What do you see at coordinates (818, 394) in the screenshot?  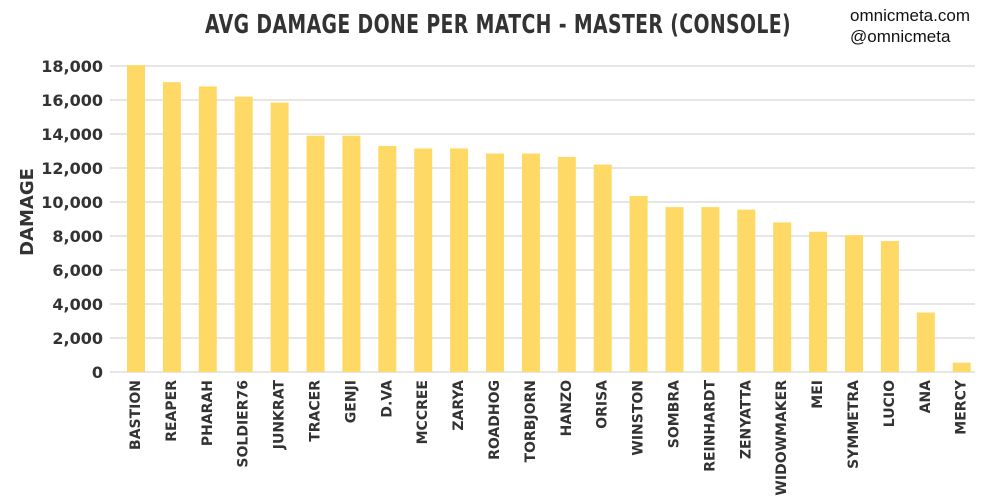 I see `x-tick-label: MEI` at bounding box center [818, 394].